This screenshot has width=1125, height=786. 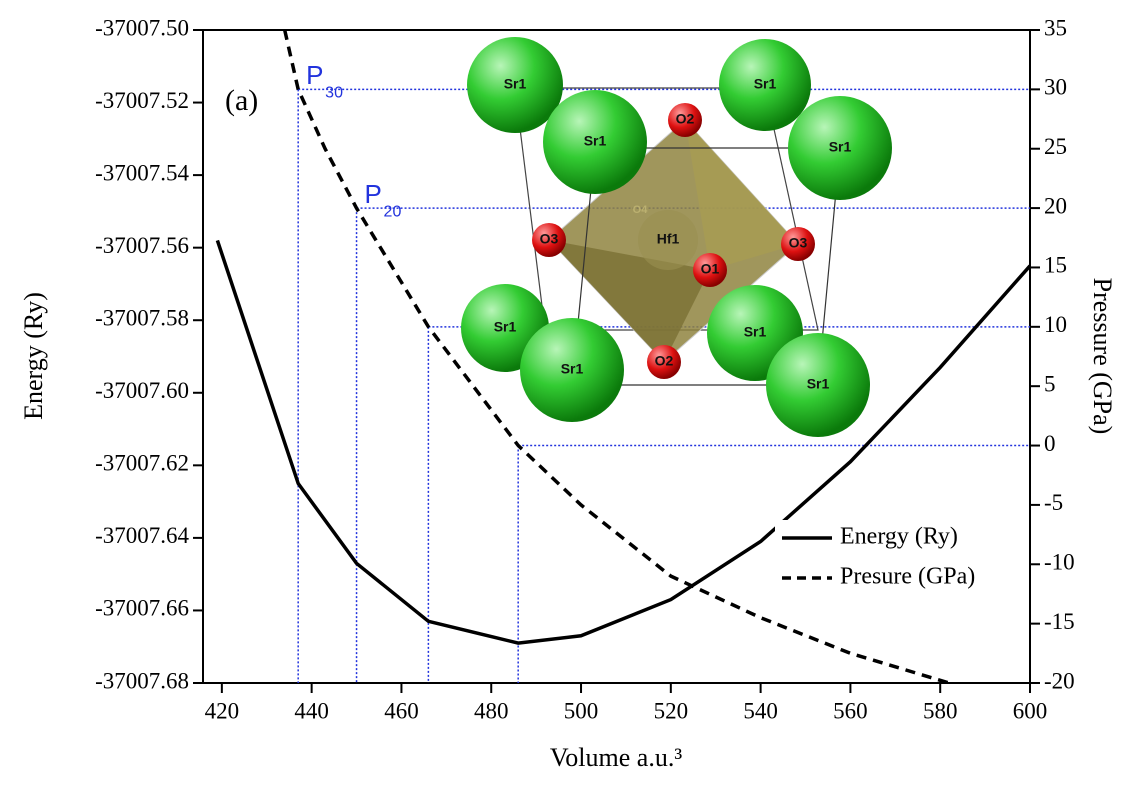 What do you see at coordinates (142, 463) in the screenshot?
I see `y-tick-label: -37007.62` at bounding box center [142, 463].